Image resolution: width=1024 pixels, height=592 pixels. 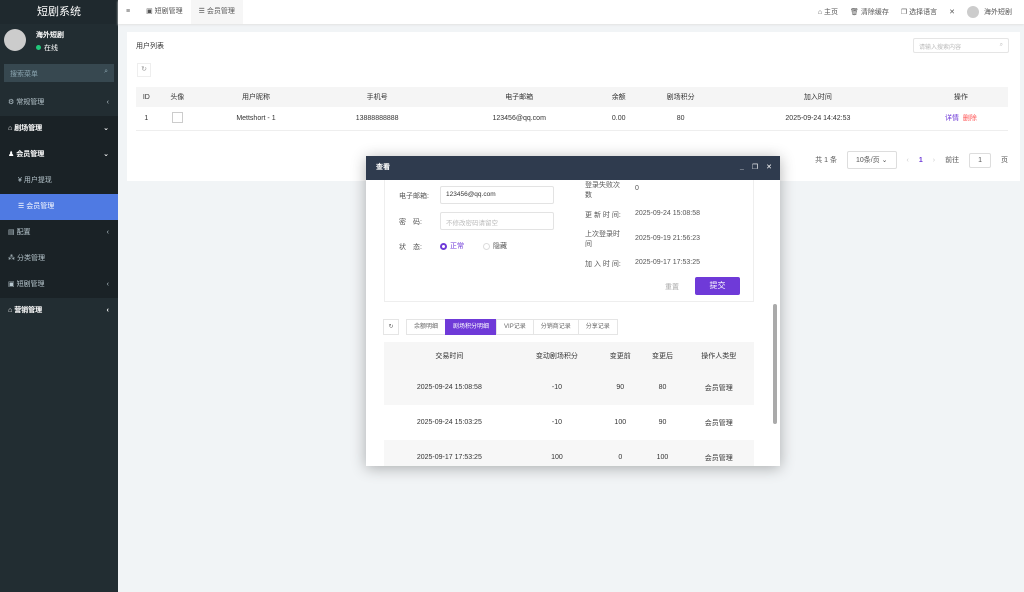 What do you see at coordinates (555, 327) in the screenshot?
I see `tab-distributor: 分销商记录` at bounding box center [555, 327].